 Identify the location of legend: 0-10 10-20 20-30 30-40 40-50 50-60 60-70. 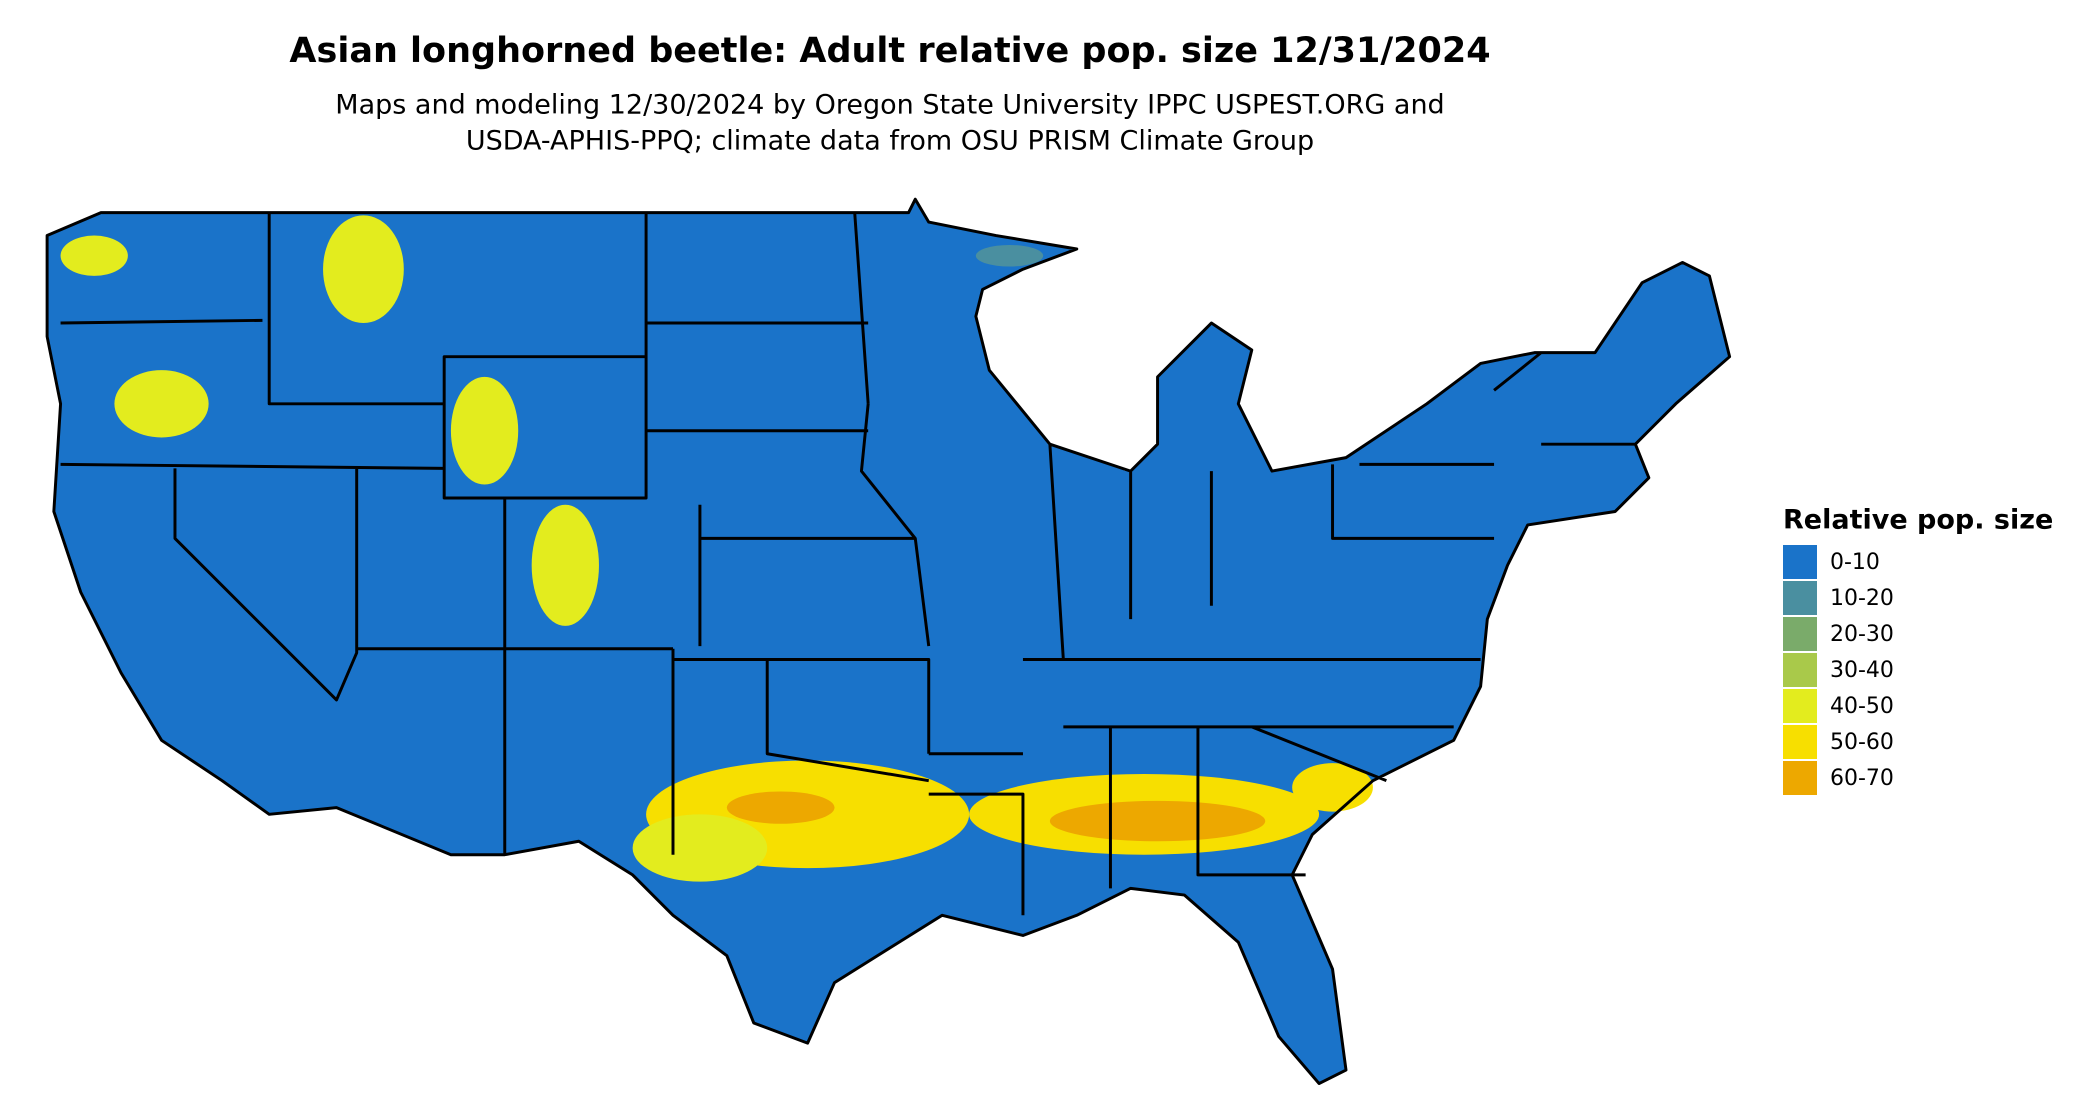
(1838, 670).